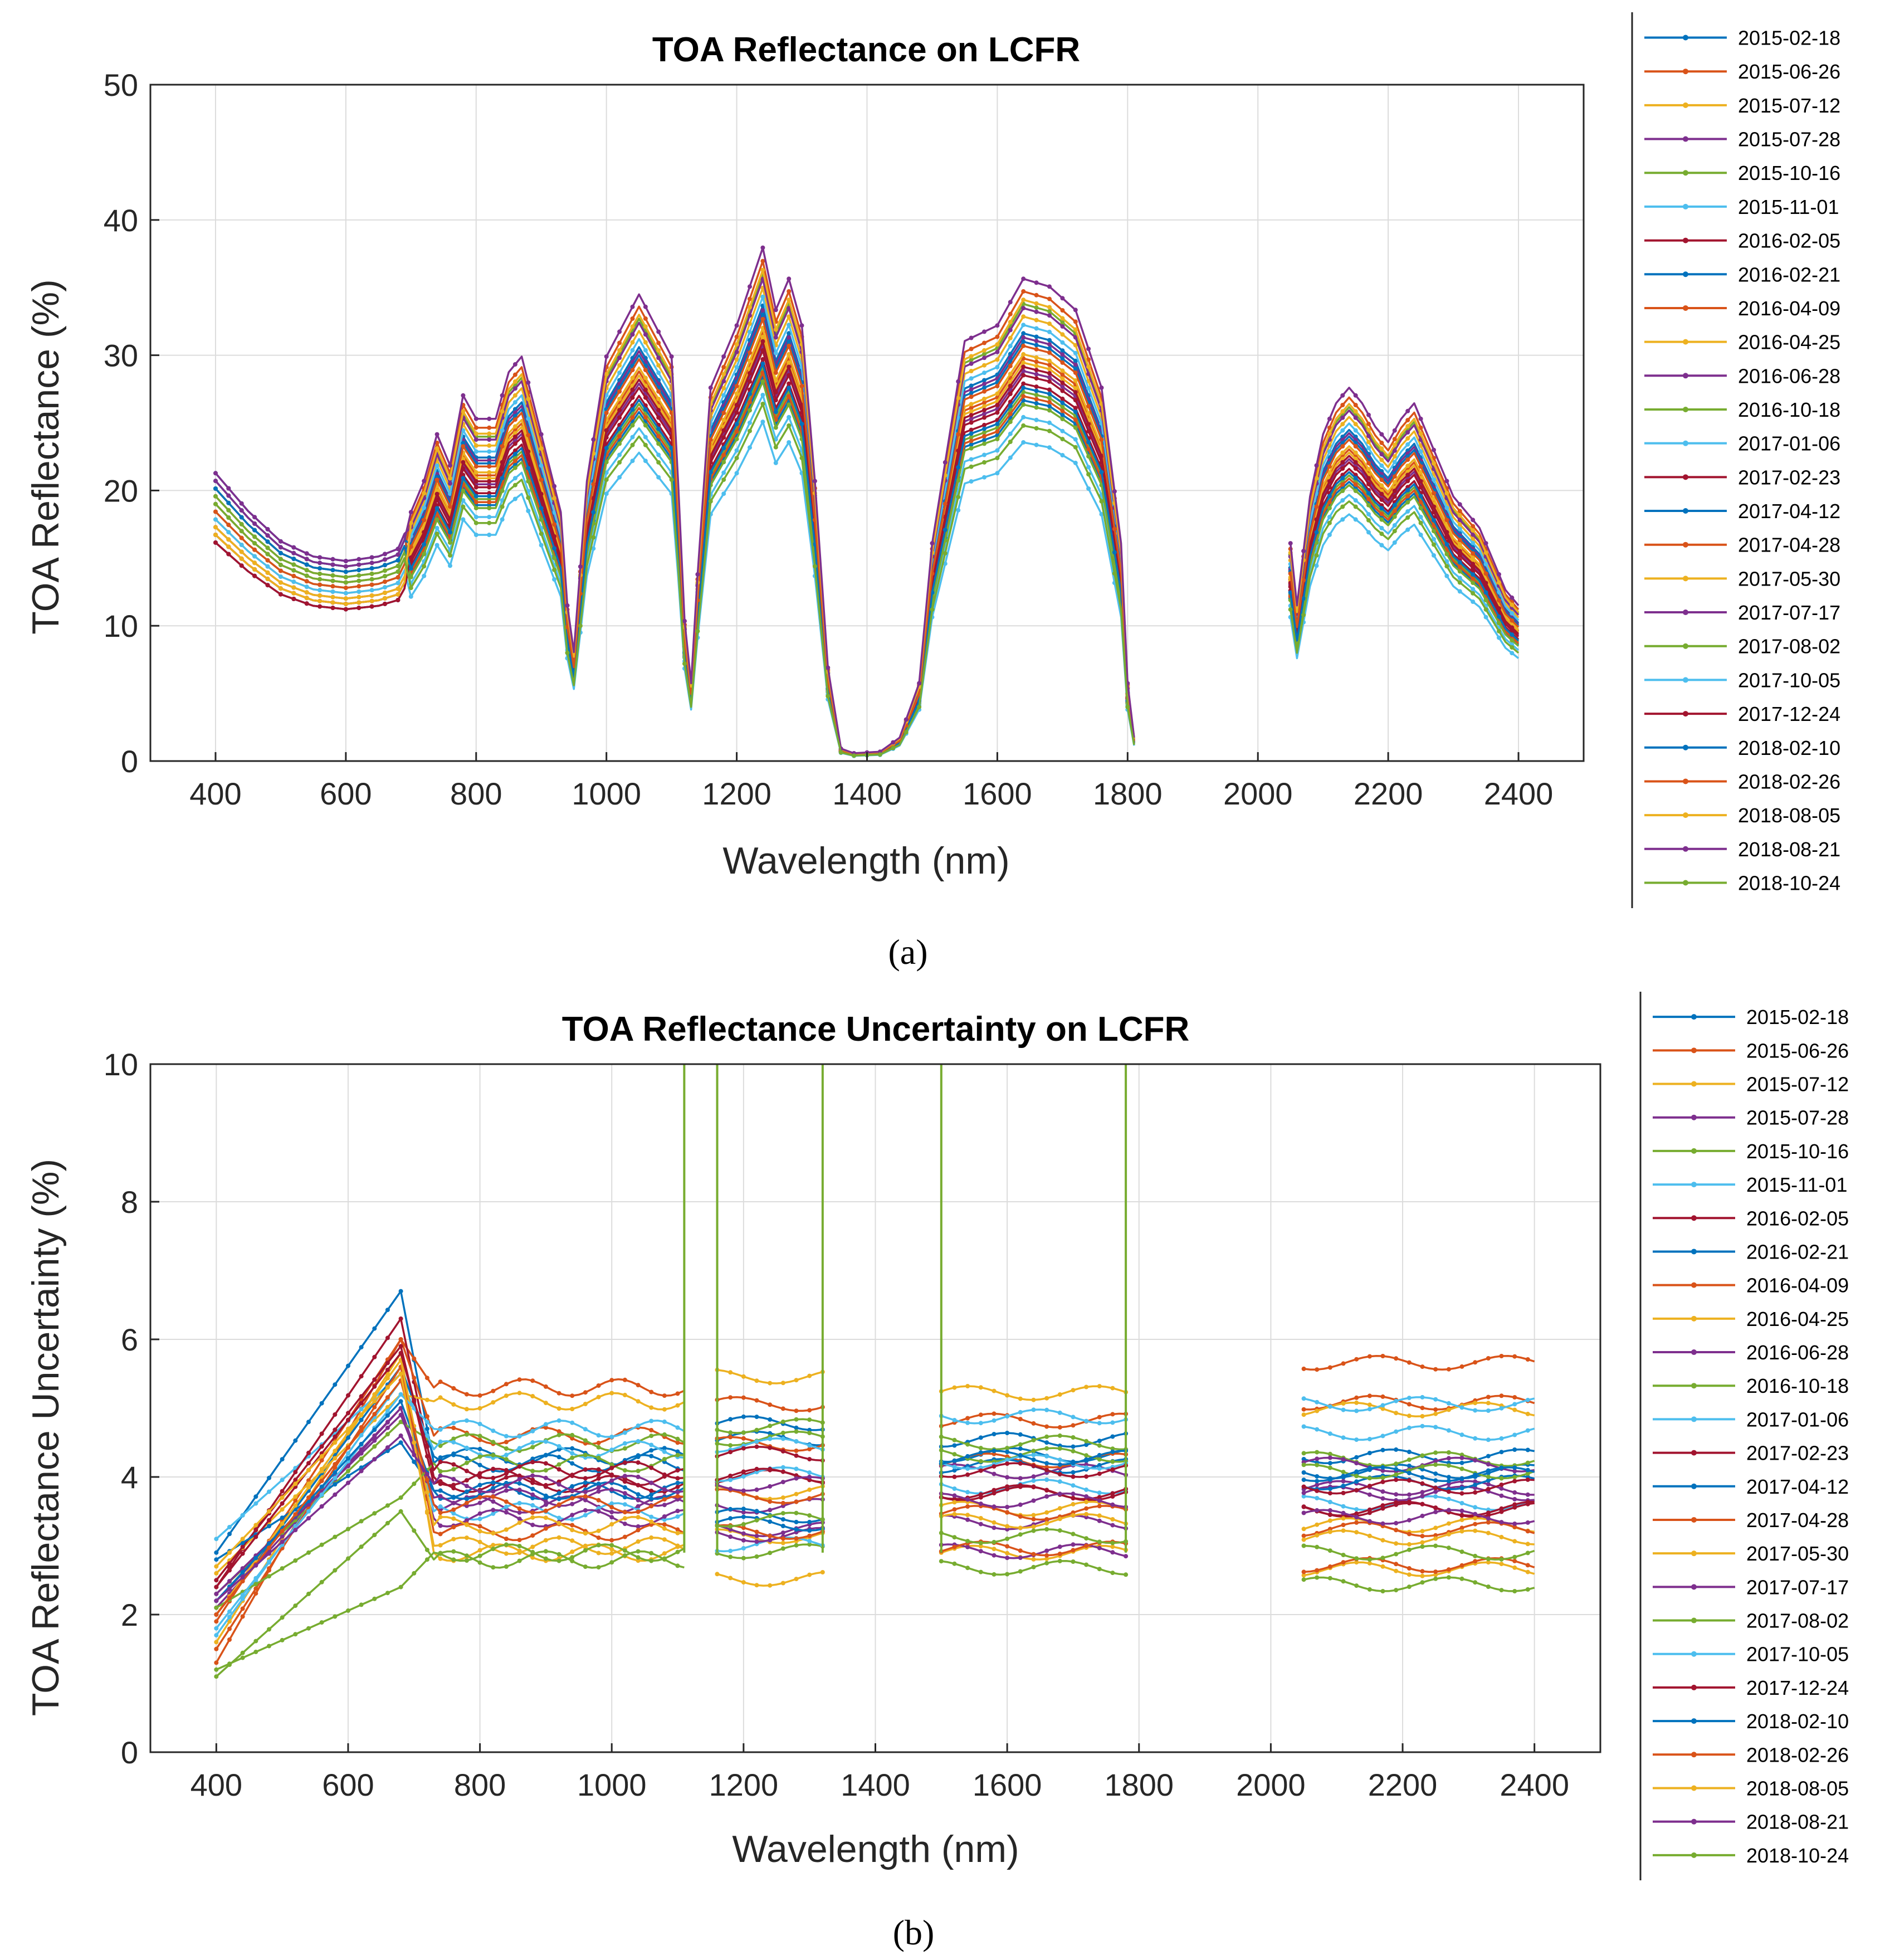 The width and height of the screenshot is (1890, 1960). Describe the element at coordinates (1789, 646) in the screenshot. I see `chart-a-legend-label: 2017-08-02` at that location.